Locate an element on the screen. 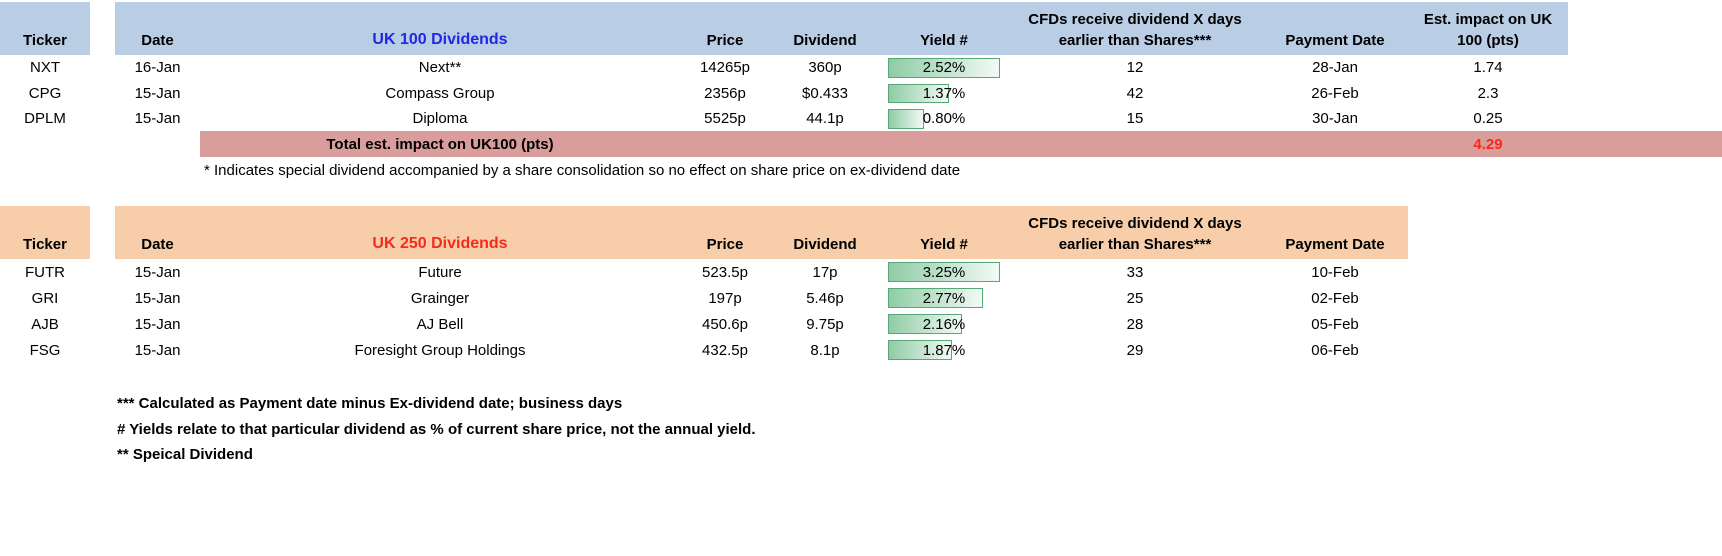 This screenshot has width=1722, height=556. uk100-table-title: UK 100 Dividends is located at coordinates (440, 28).